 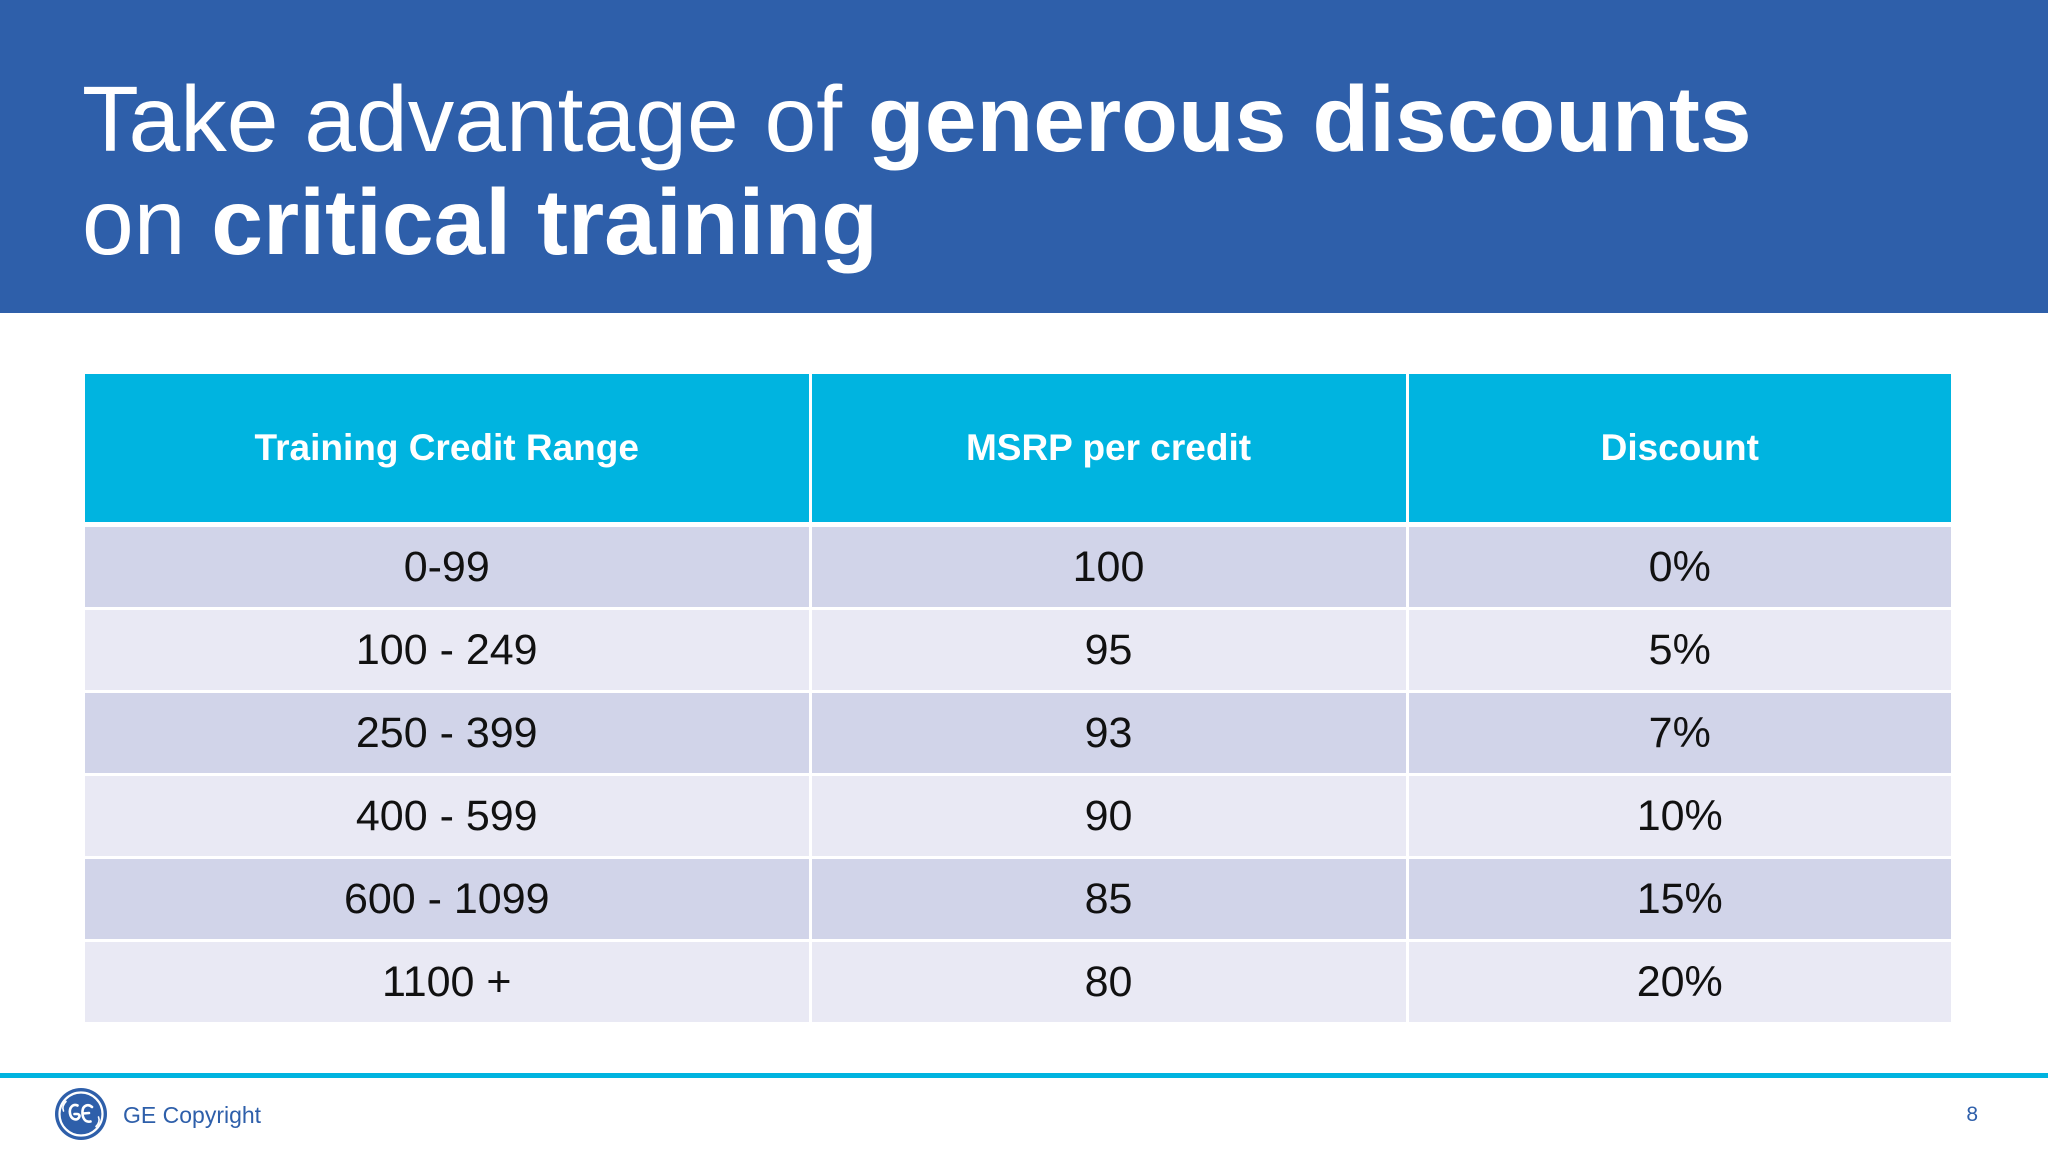 I want to click on cell-msrp: 90, so click(x=1109, y=815).